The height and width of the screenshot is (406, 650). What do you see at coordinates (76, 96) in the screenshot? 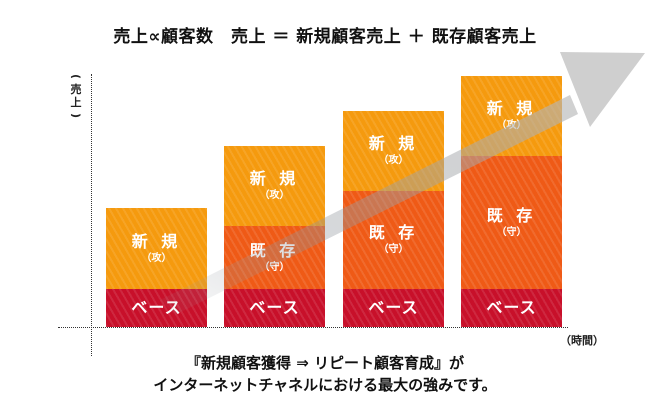
I see `y-axis-label: ( 売 上 )` at bounding box center [76, 96].